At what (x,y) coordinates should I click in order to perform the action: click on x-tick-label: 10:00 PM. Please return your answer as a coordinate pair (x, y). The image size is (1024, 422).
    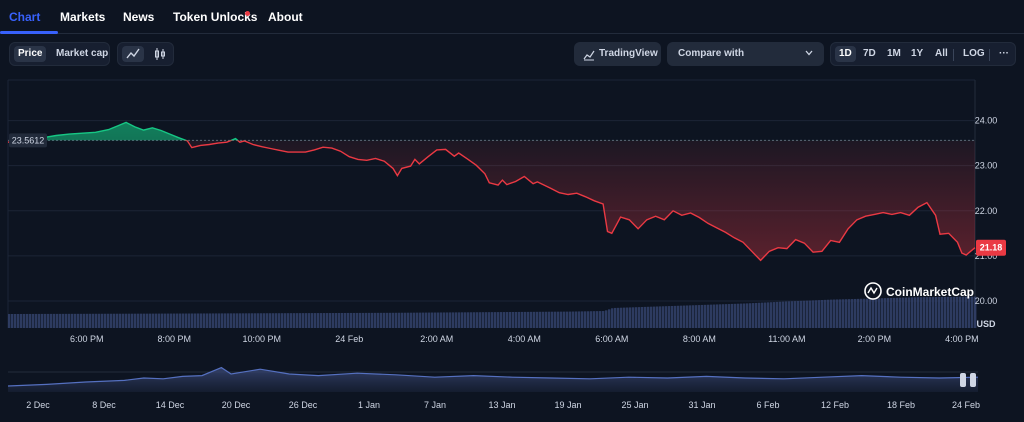
    Looking at the image, I should click on (262, 339).